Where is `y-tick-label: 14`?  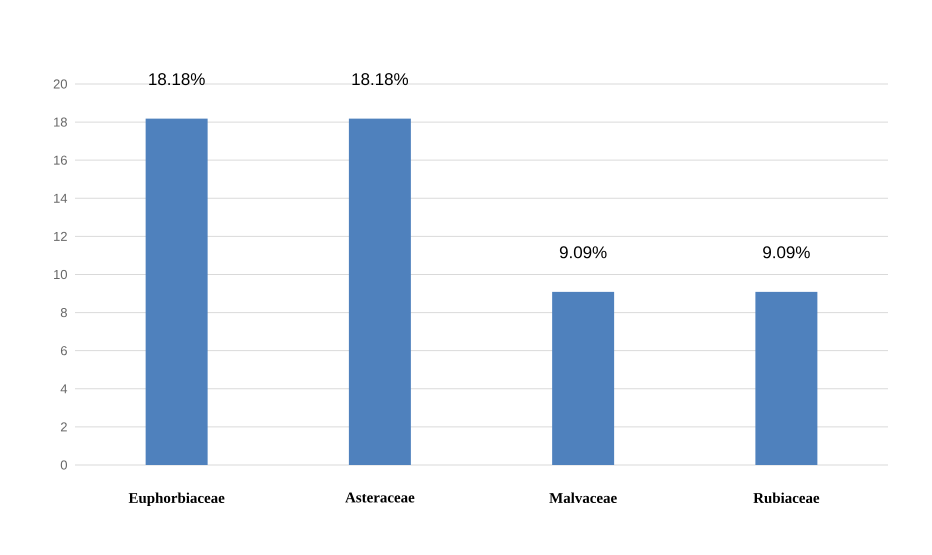
y-tick-label: 14 is located at coordinates (61, 198).